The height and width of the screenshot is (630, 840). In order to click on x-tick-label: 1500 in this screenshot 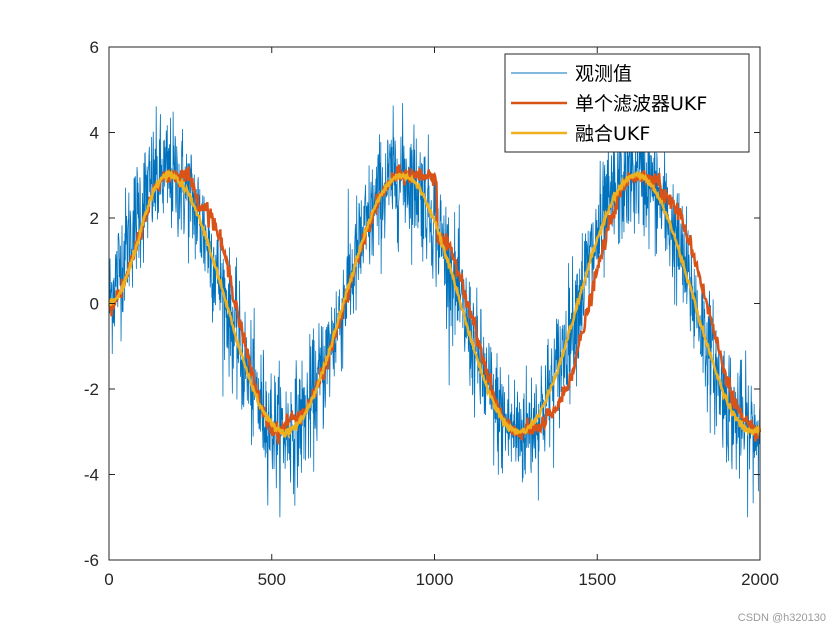, I will do `click(597, 579)`.